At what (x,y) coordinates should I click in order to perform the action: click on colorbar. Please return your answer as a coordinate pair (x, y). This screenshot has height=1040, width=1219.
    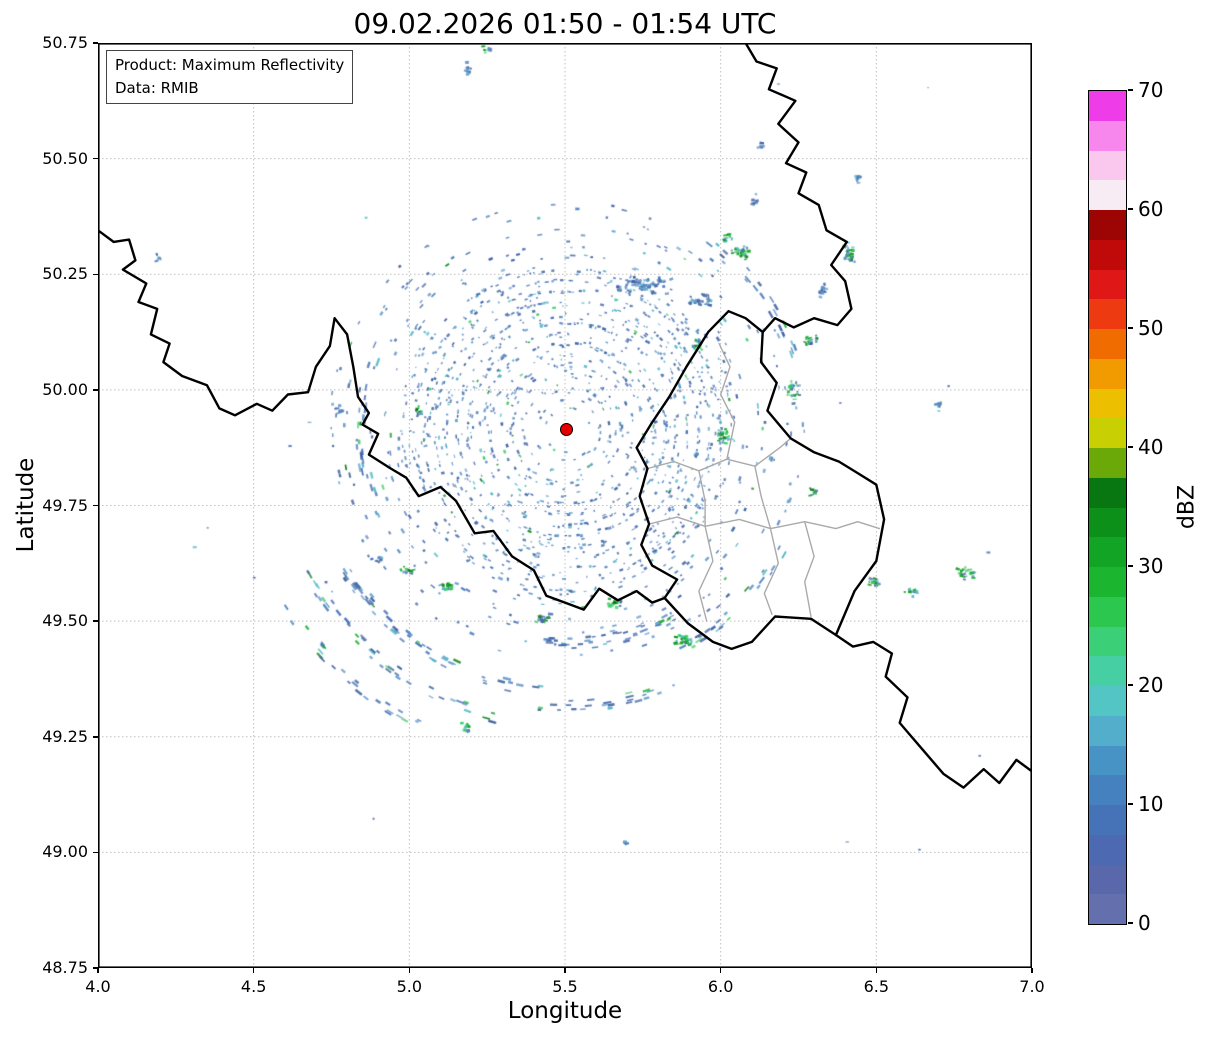
    Looking at the image, I should click on (1107, 507).